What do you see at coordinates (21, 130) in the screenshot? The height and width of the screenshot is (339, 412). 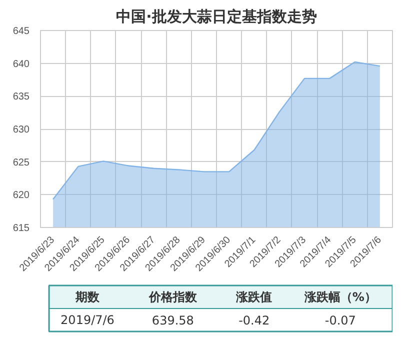 I see `y-tick-label: 630` at bounding box center [21, 130].